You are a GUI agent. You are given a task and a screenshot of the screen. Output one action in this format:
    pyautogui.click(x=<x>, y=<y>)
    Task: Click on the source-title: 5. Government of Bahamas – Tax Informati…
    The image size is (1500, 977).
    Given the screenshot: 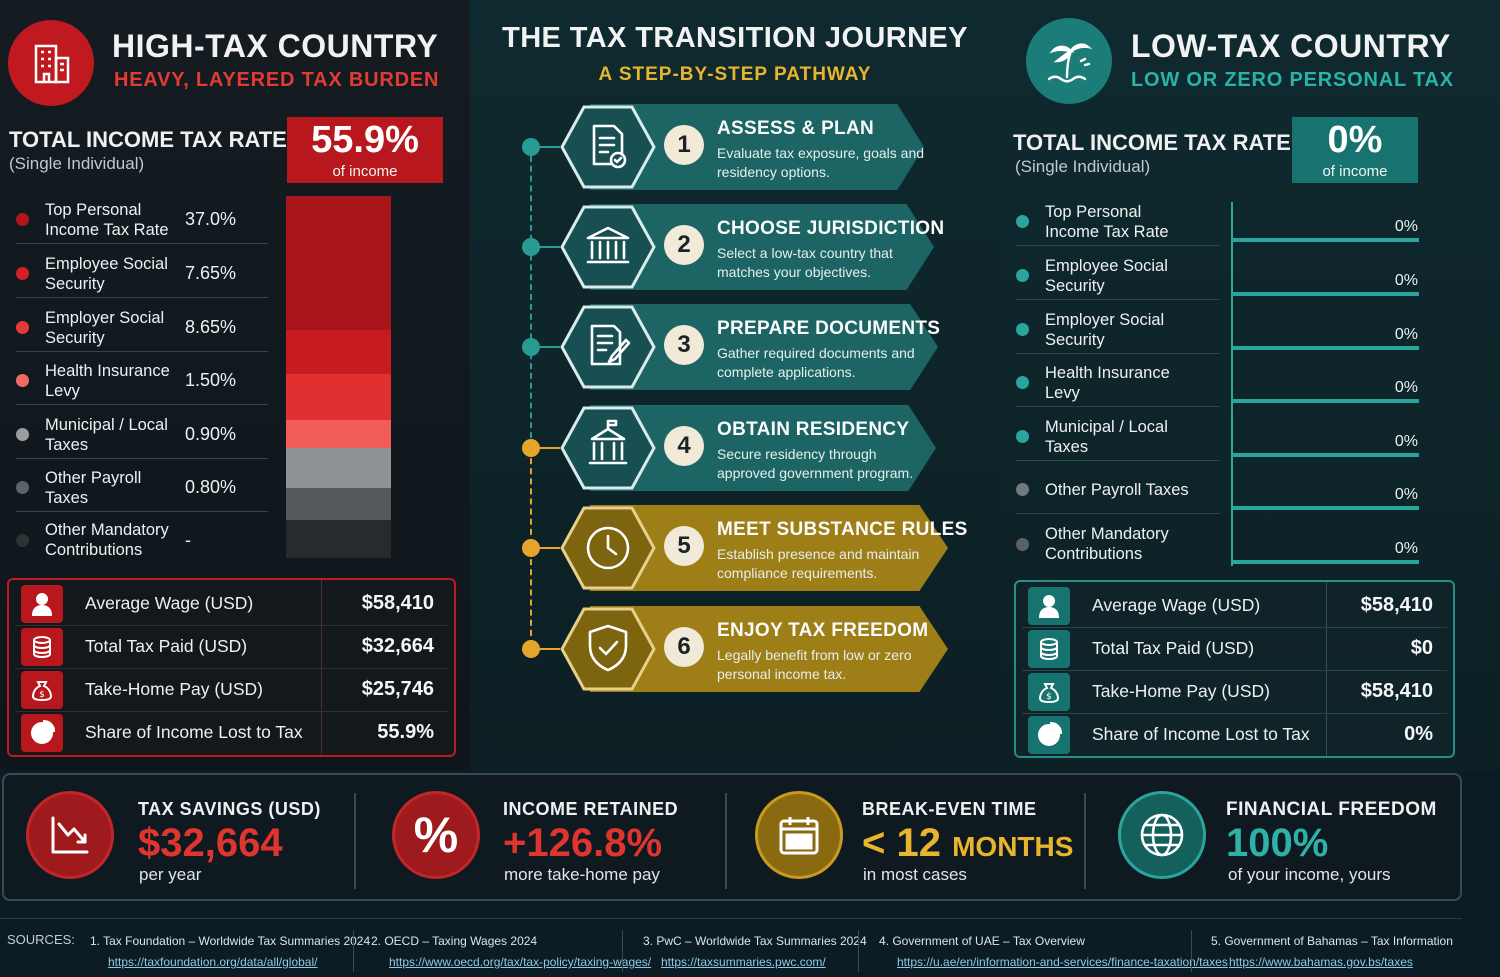 What is the action you would take?
    pyautogui.click(x=1332, y=941)
    